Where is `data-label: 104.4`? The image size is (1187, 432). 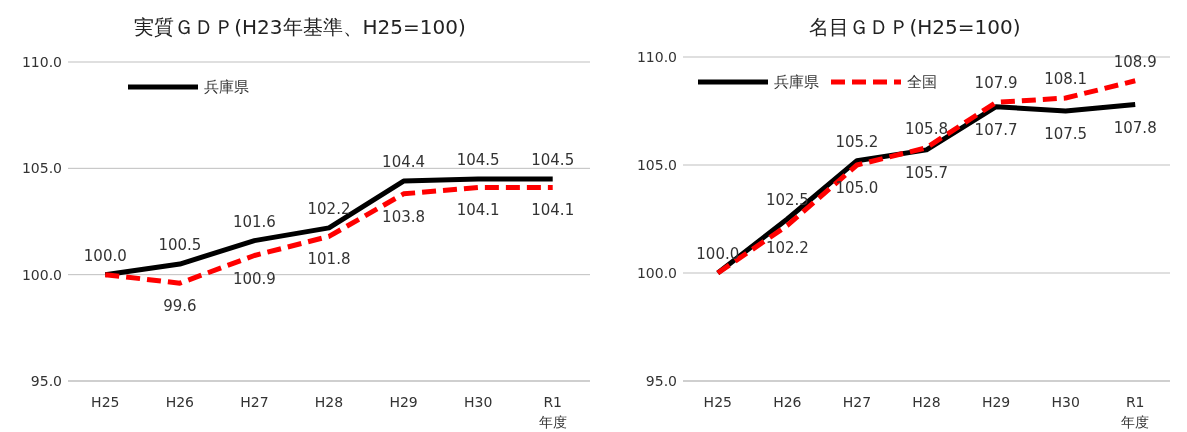
data-label: 104.4 is located at coordinates (404, 162).